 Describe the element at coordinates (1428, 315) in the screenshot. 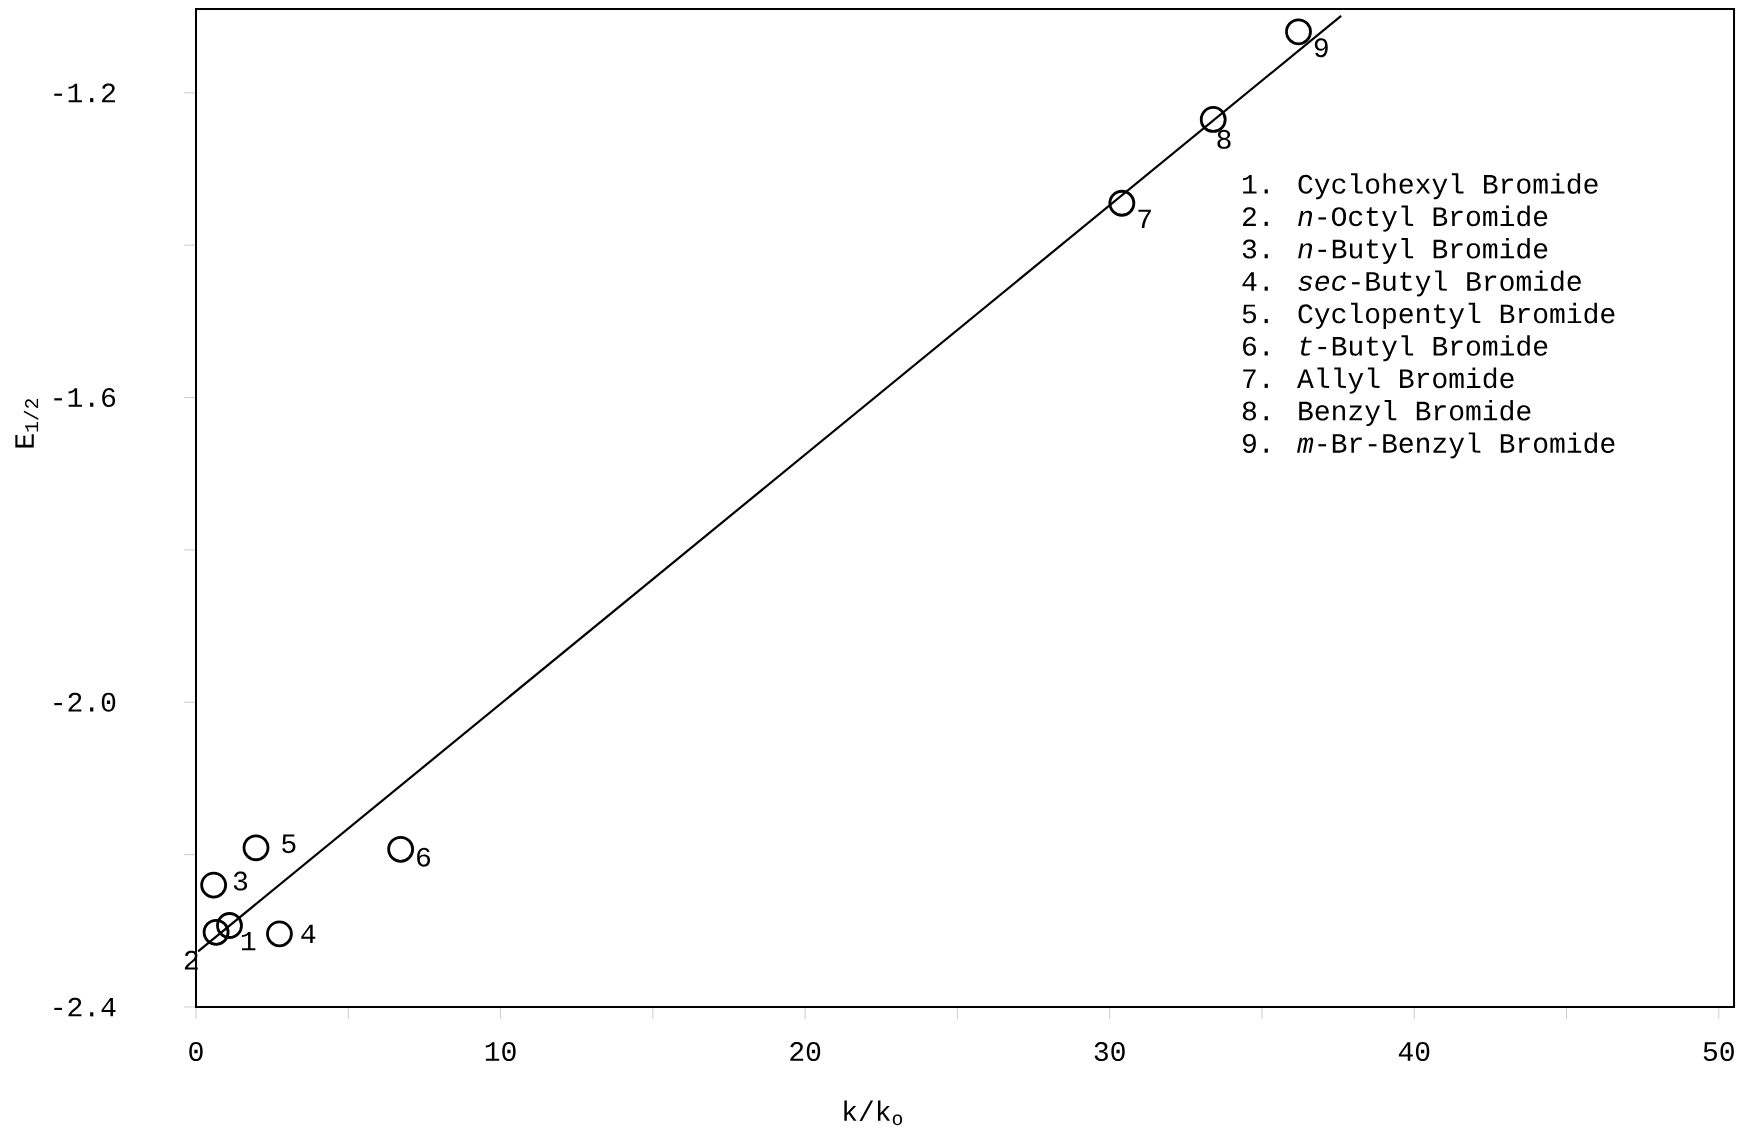

I see `annotation: 5. Cyclopentyl Bromide` at that location.